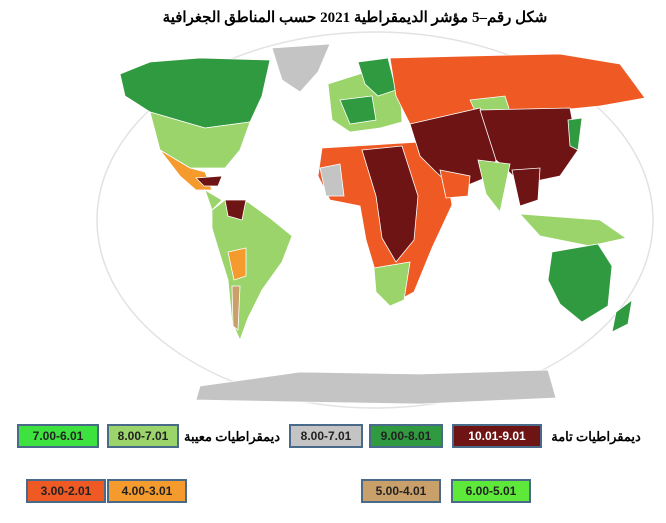  I want to click on legend-label: 3.00-2.01, so click(66, 491).